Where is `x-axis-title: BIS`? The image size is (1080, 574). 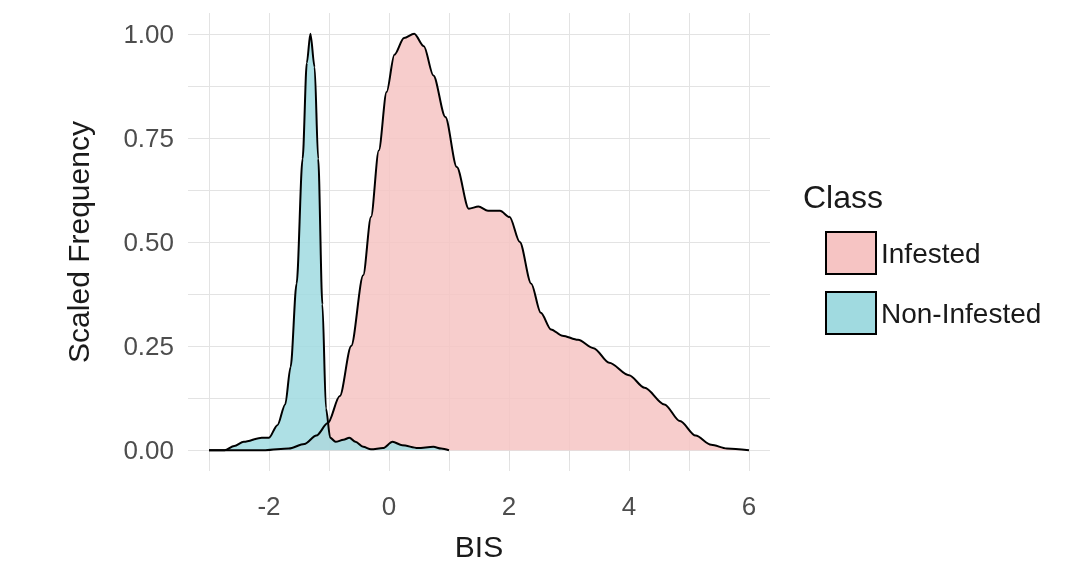 x-axis-title: BIS is located at coordinates (479, 546).